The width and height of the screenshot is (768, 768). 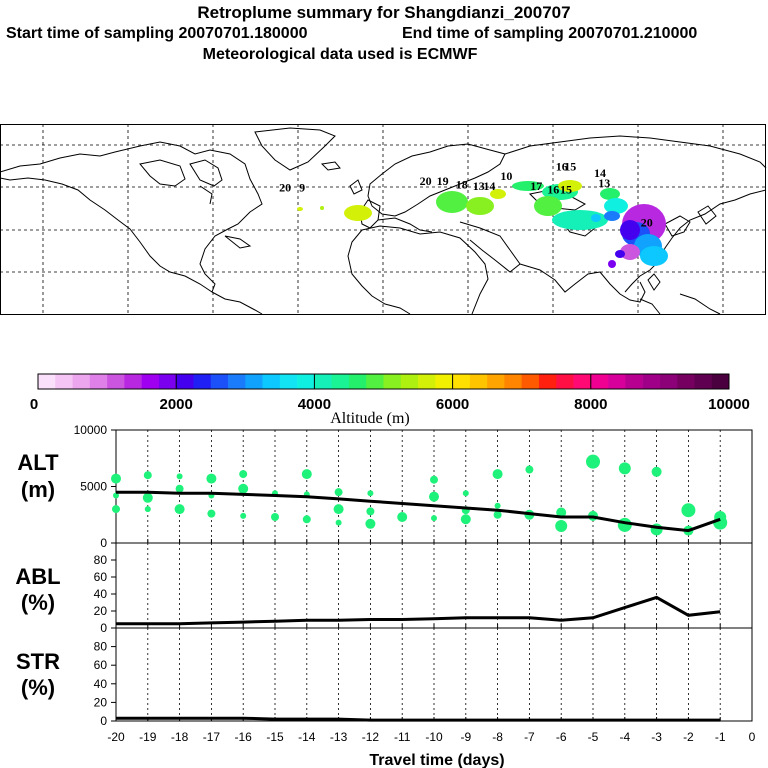 What do you see at coordinates (536, 186) in the screenshot?
I see `plume-day-label: 17` at bounding box center [536, 186].